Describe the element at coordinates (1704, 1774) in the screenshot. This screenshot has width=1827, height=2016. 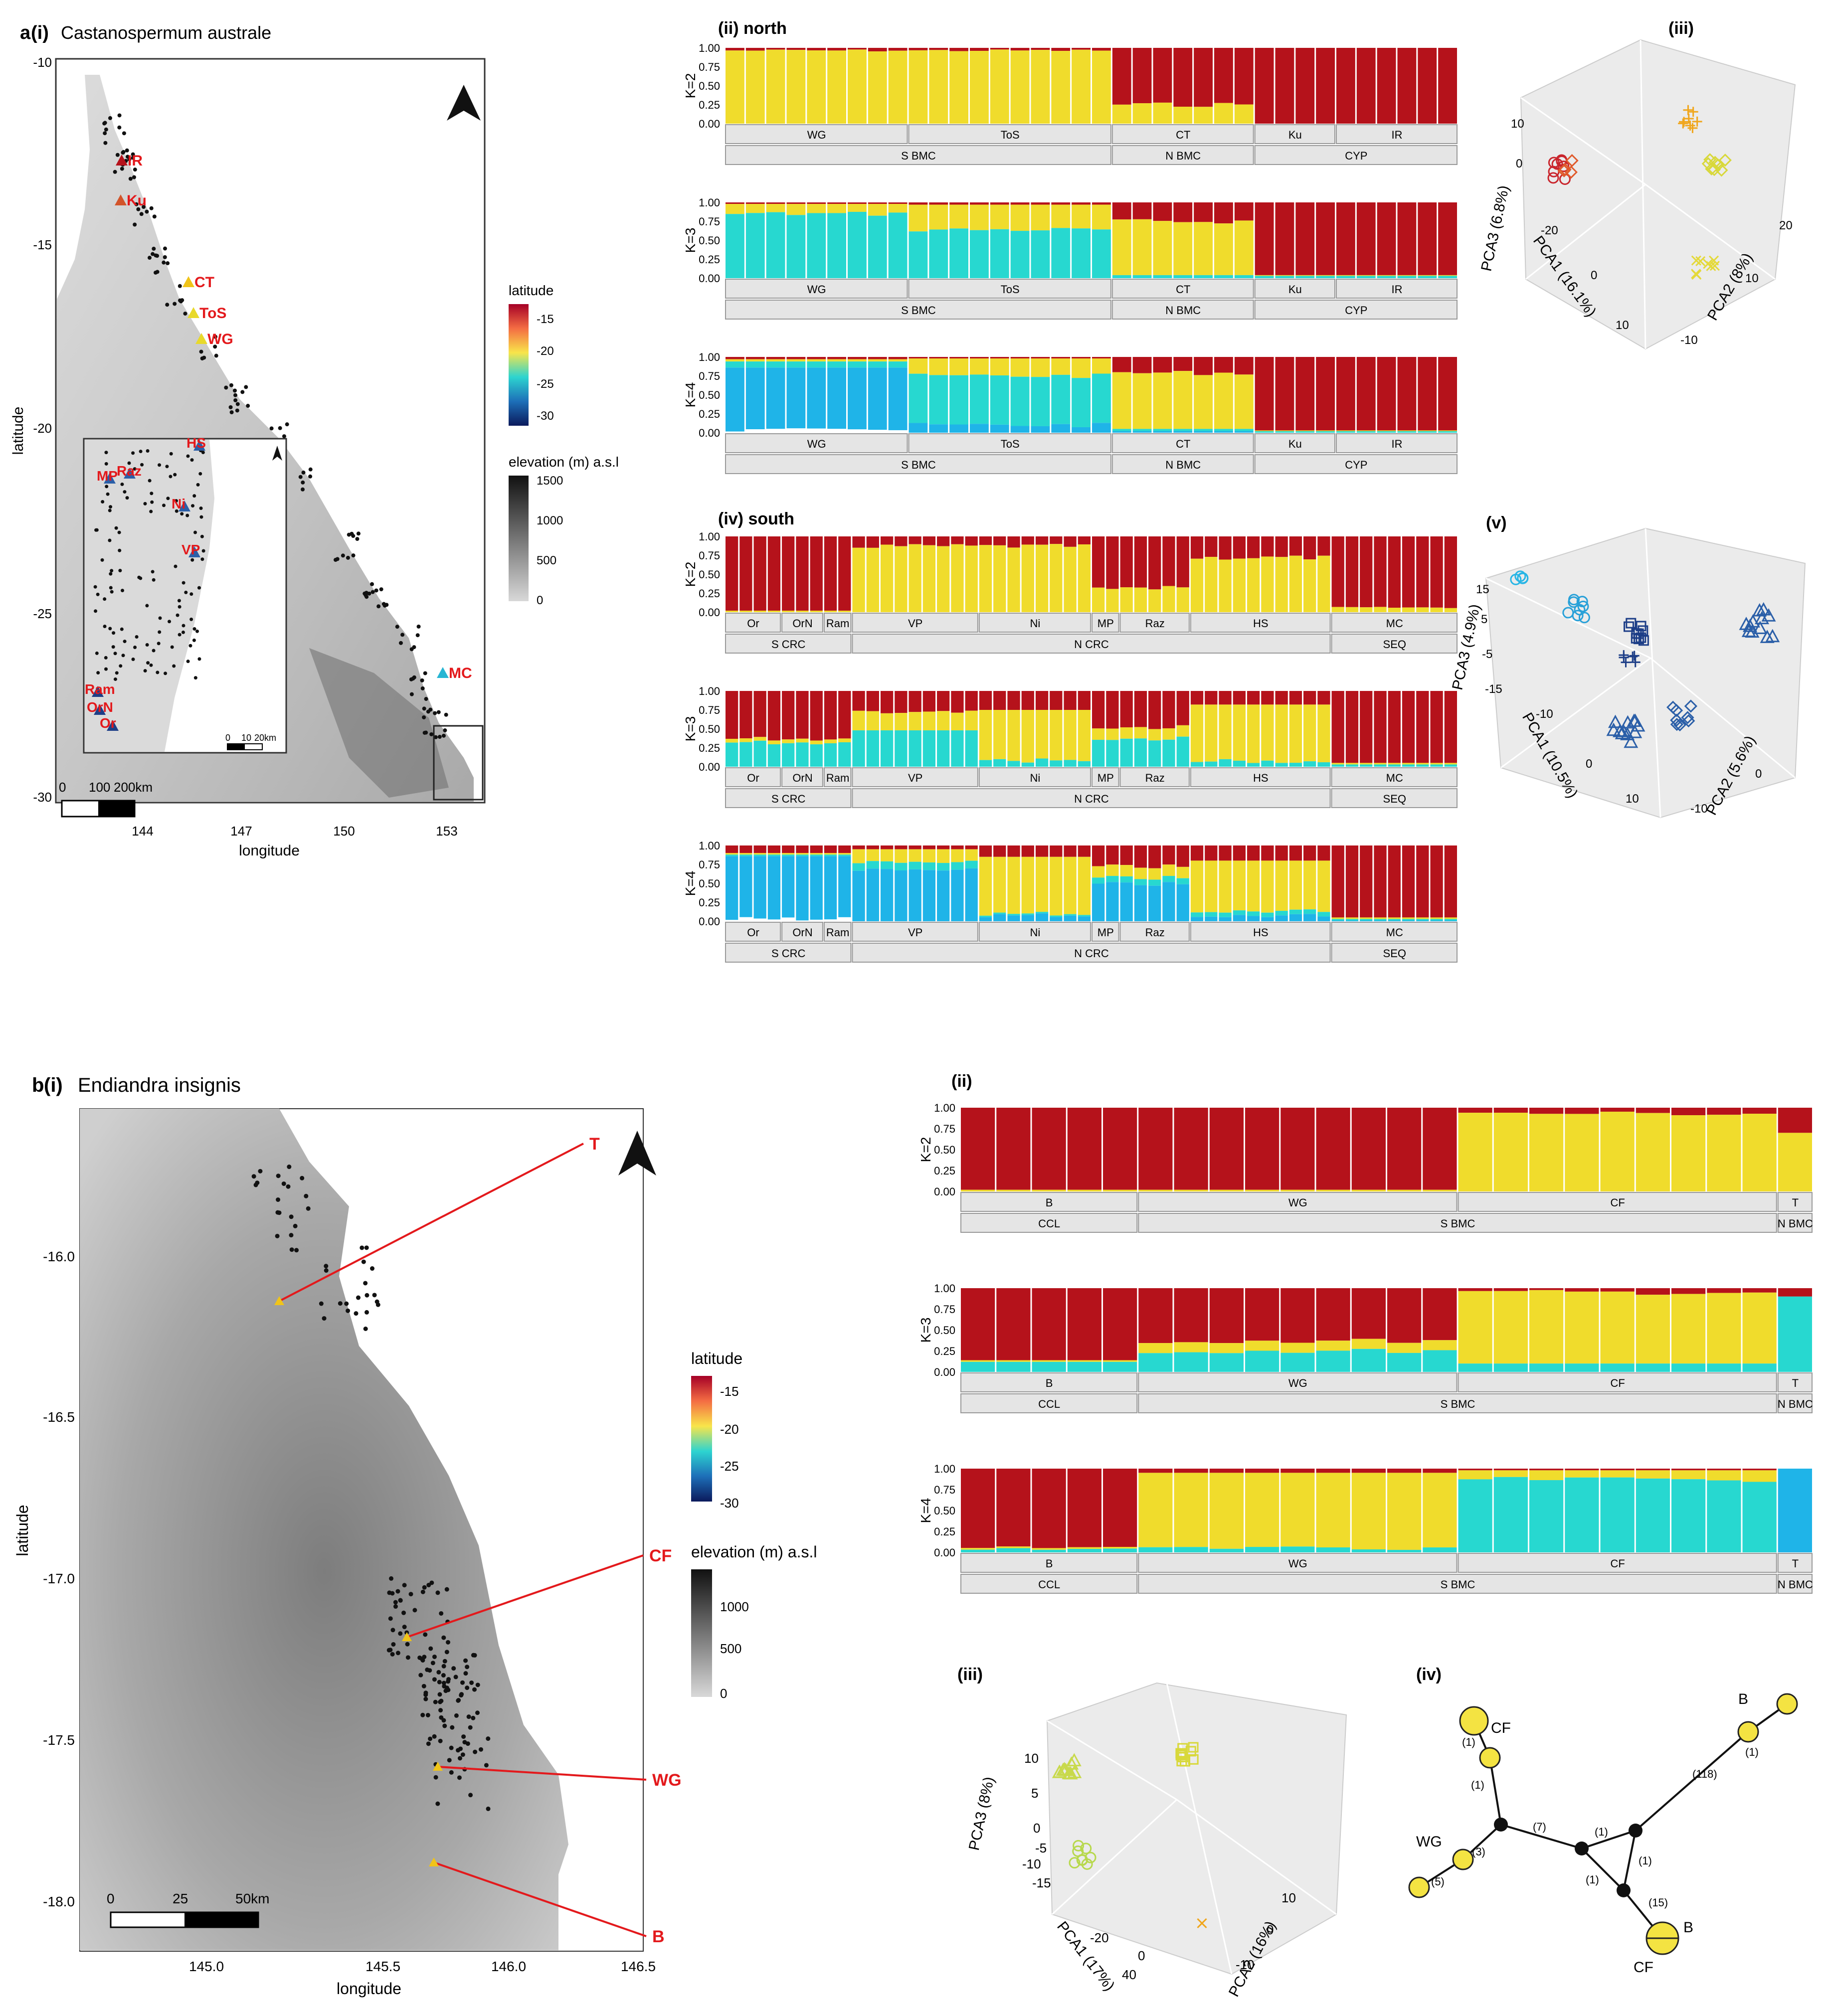
I see `network-edge-label: (118)` at that location.